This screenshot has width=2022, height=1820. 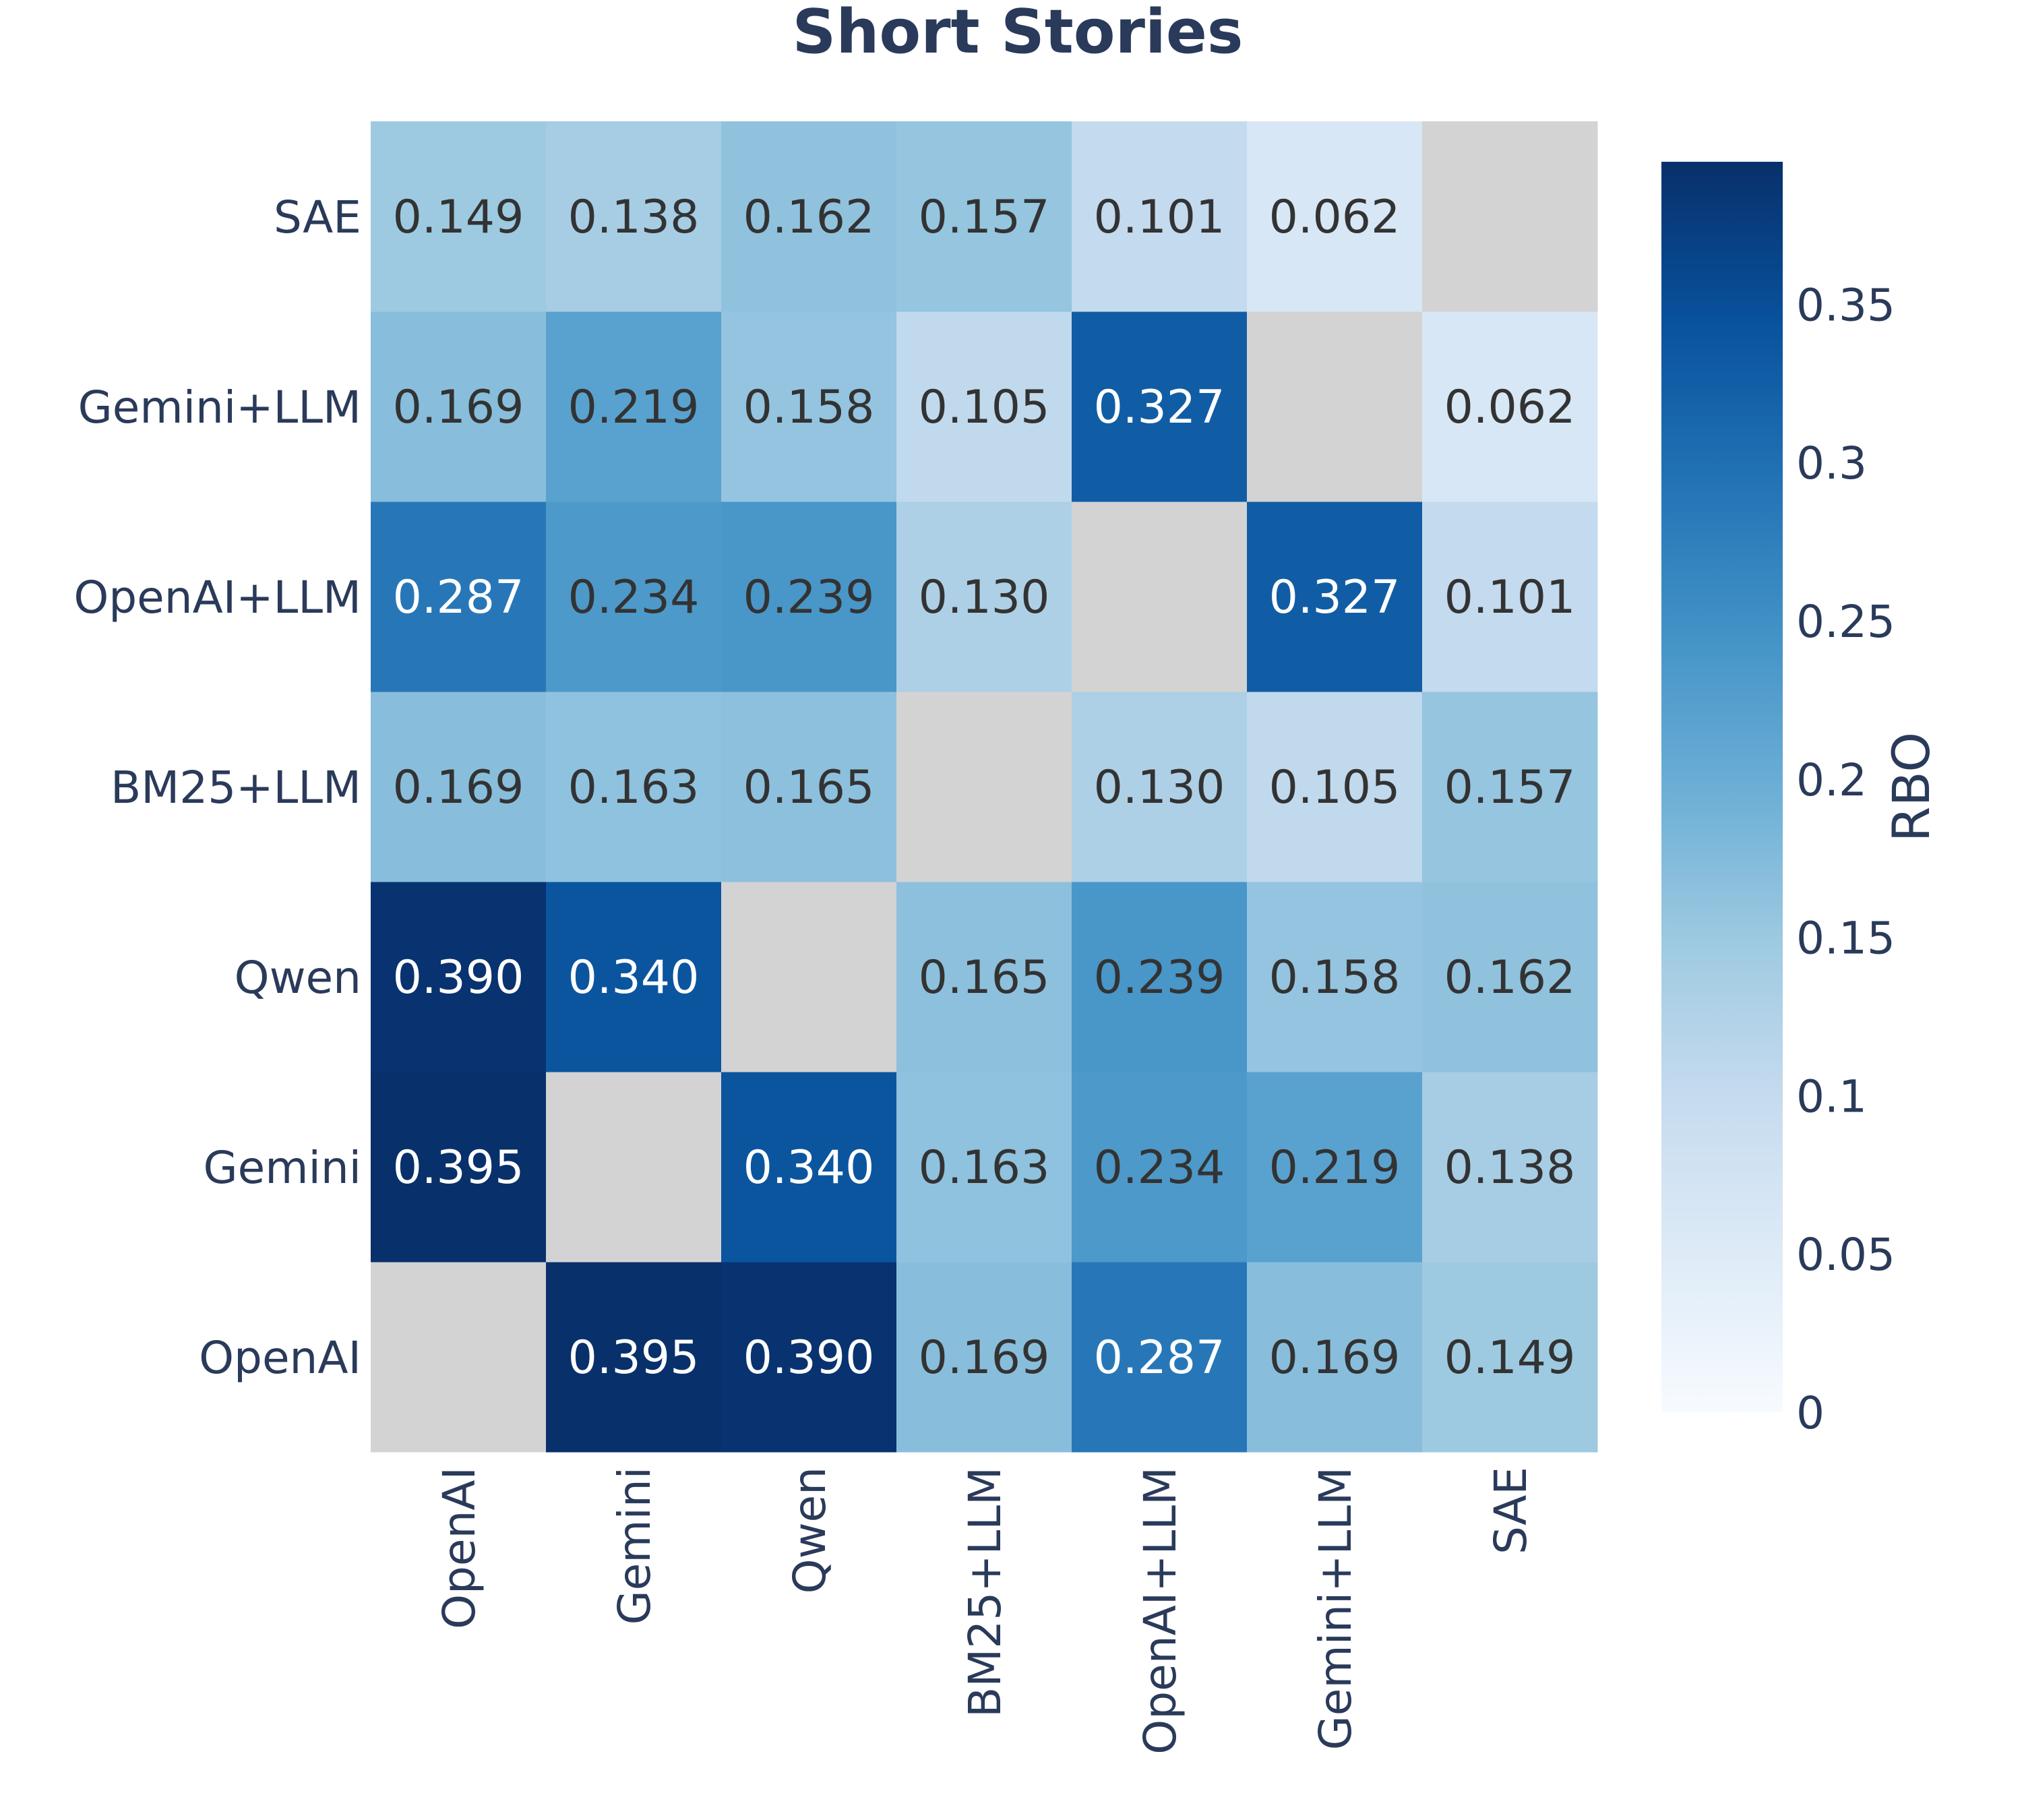 I want to click on colorbar-label: RBO, so click(x=1911, y=787).